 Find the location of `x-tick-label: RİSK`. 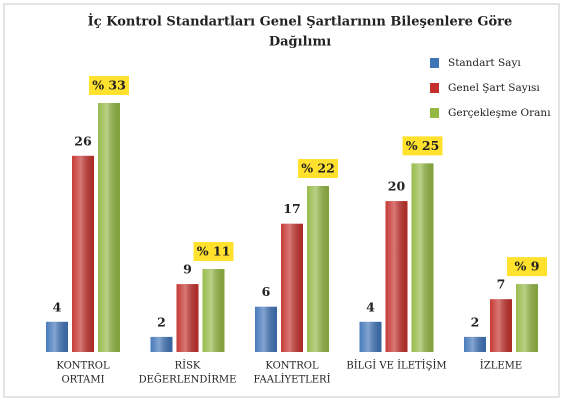

x-tick-label: RİSK is located at coordinates (188, 366).